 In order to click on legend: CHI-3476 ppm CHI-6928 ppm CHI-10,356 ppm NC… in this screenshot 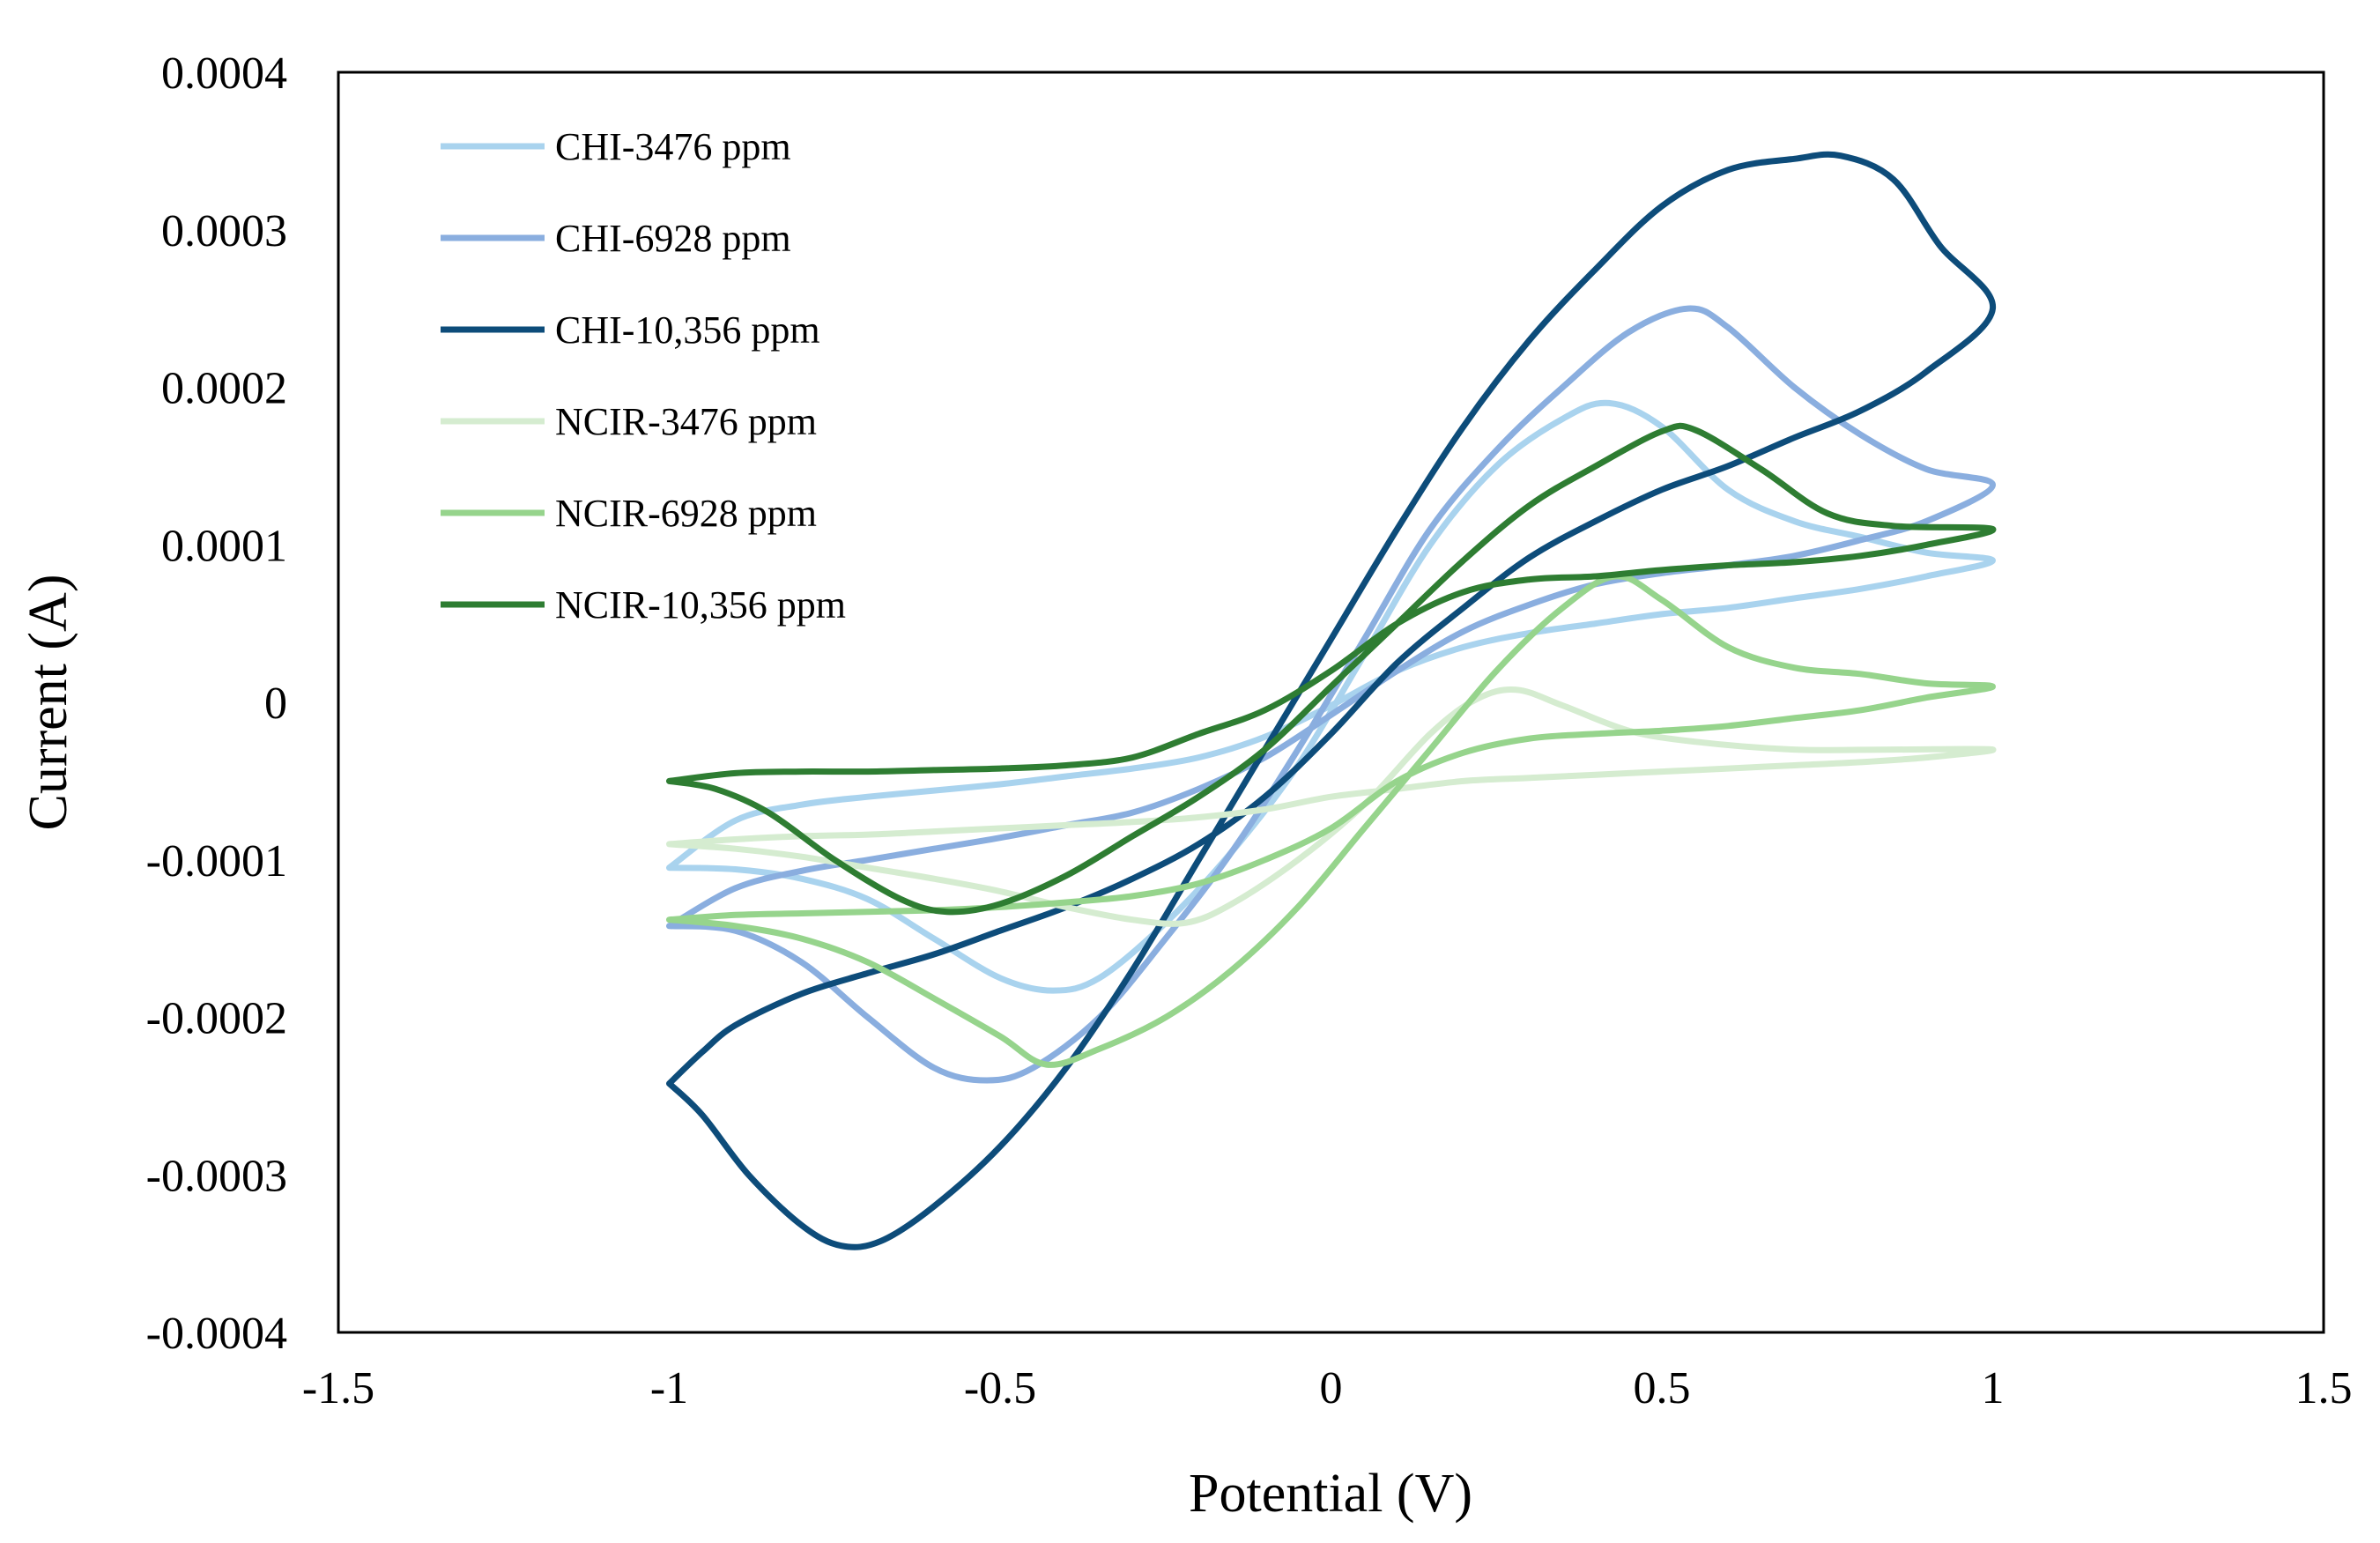, I will do `click(643, 376)`.